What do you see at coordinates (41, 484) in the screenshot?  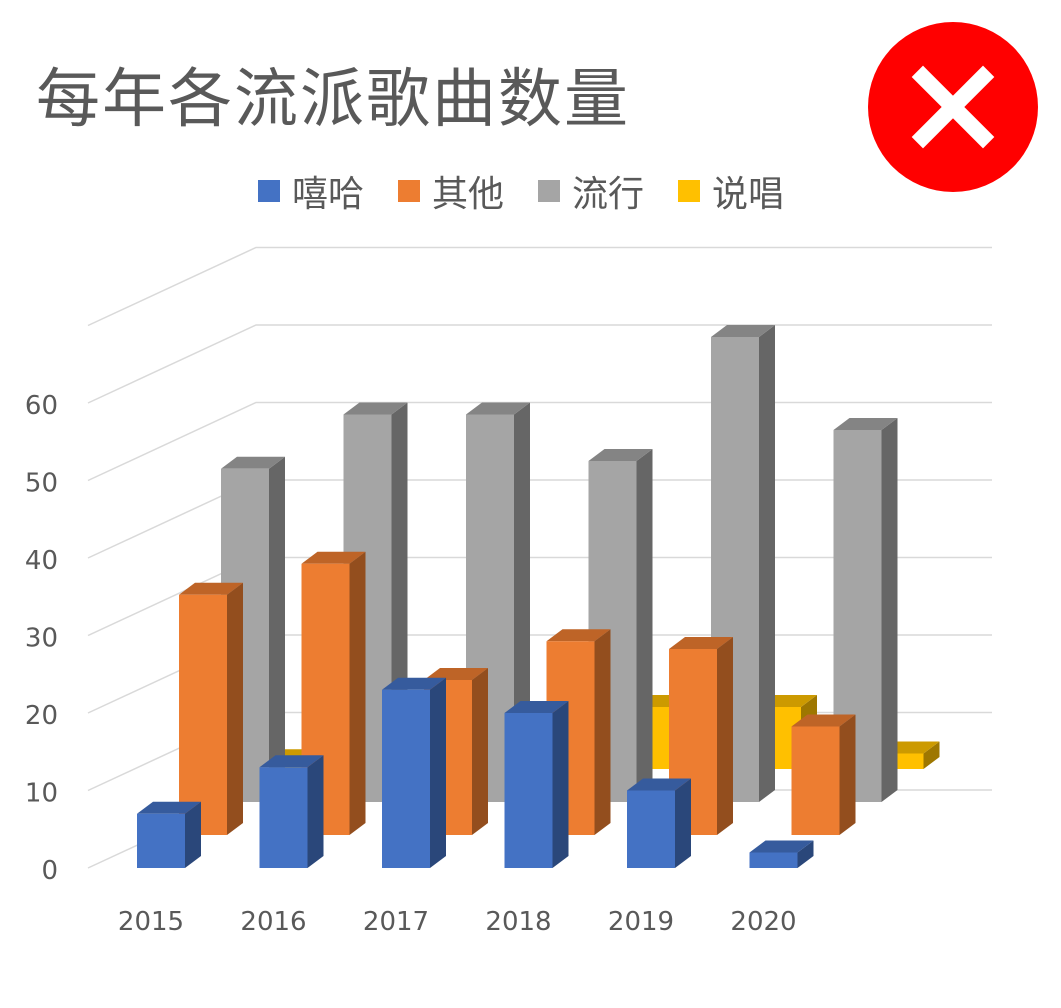 I see `y-tick-label: 50` at bounding box center [41, 484].